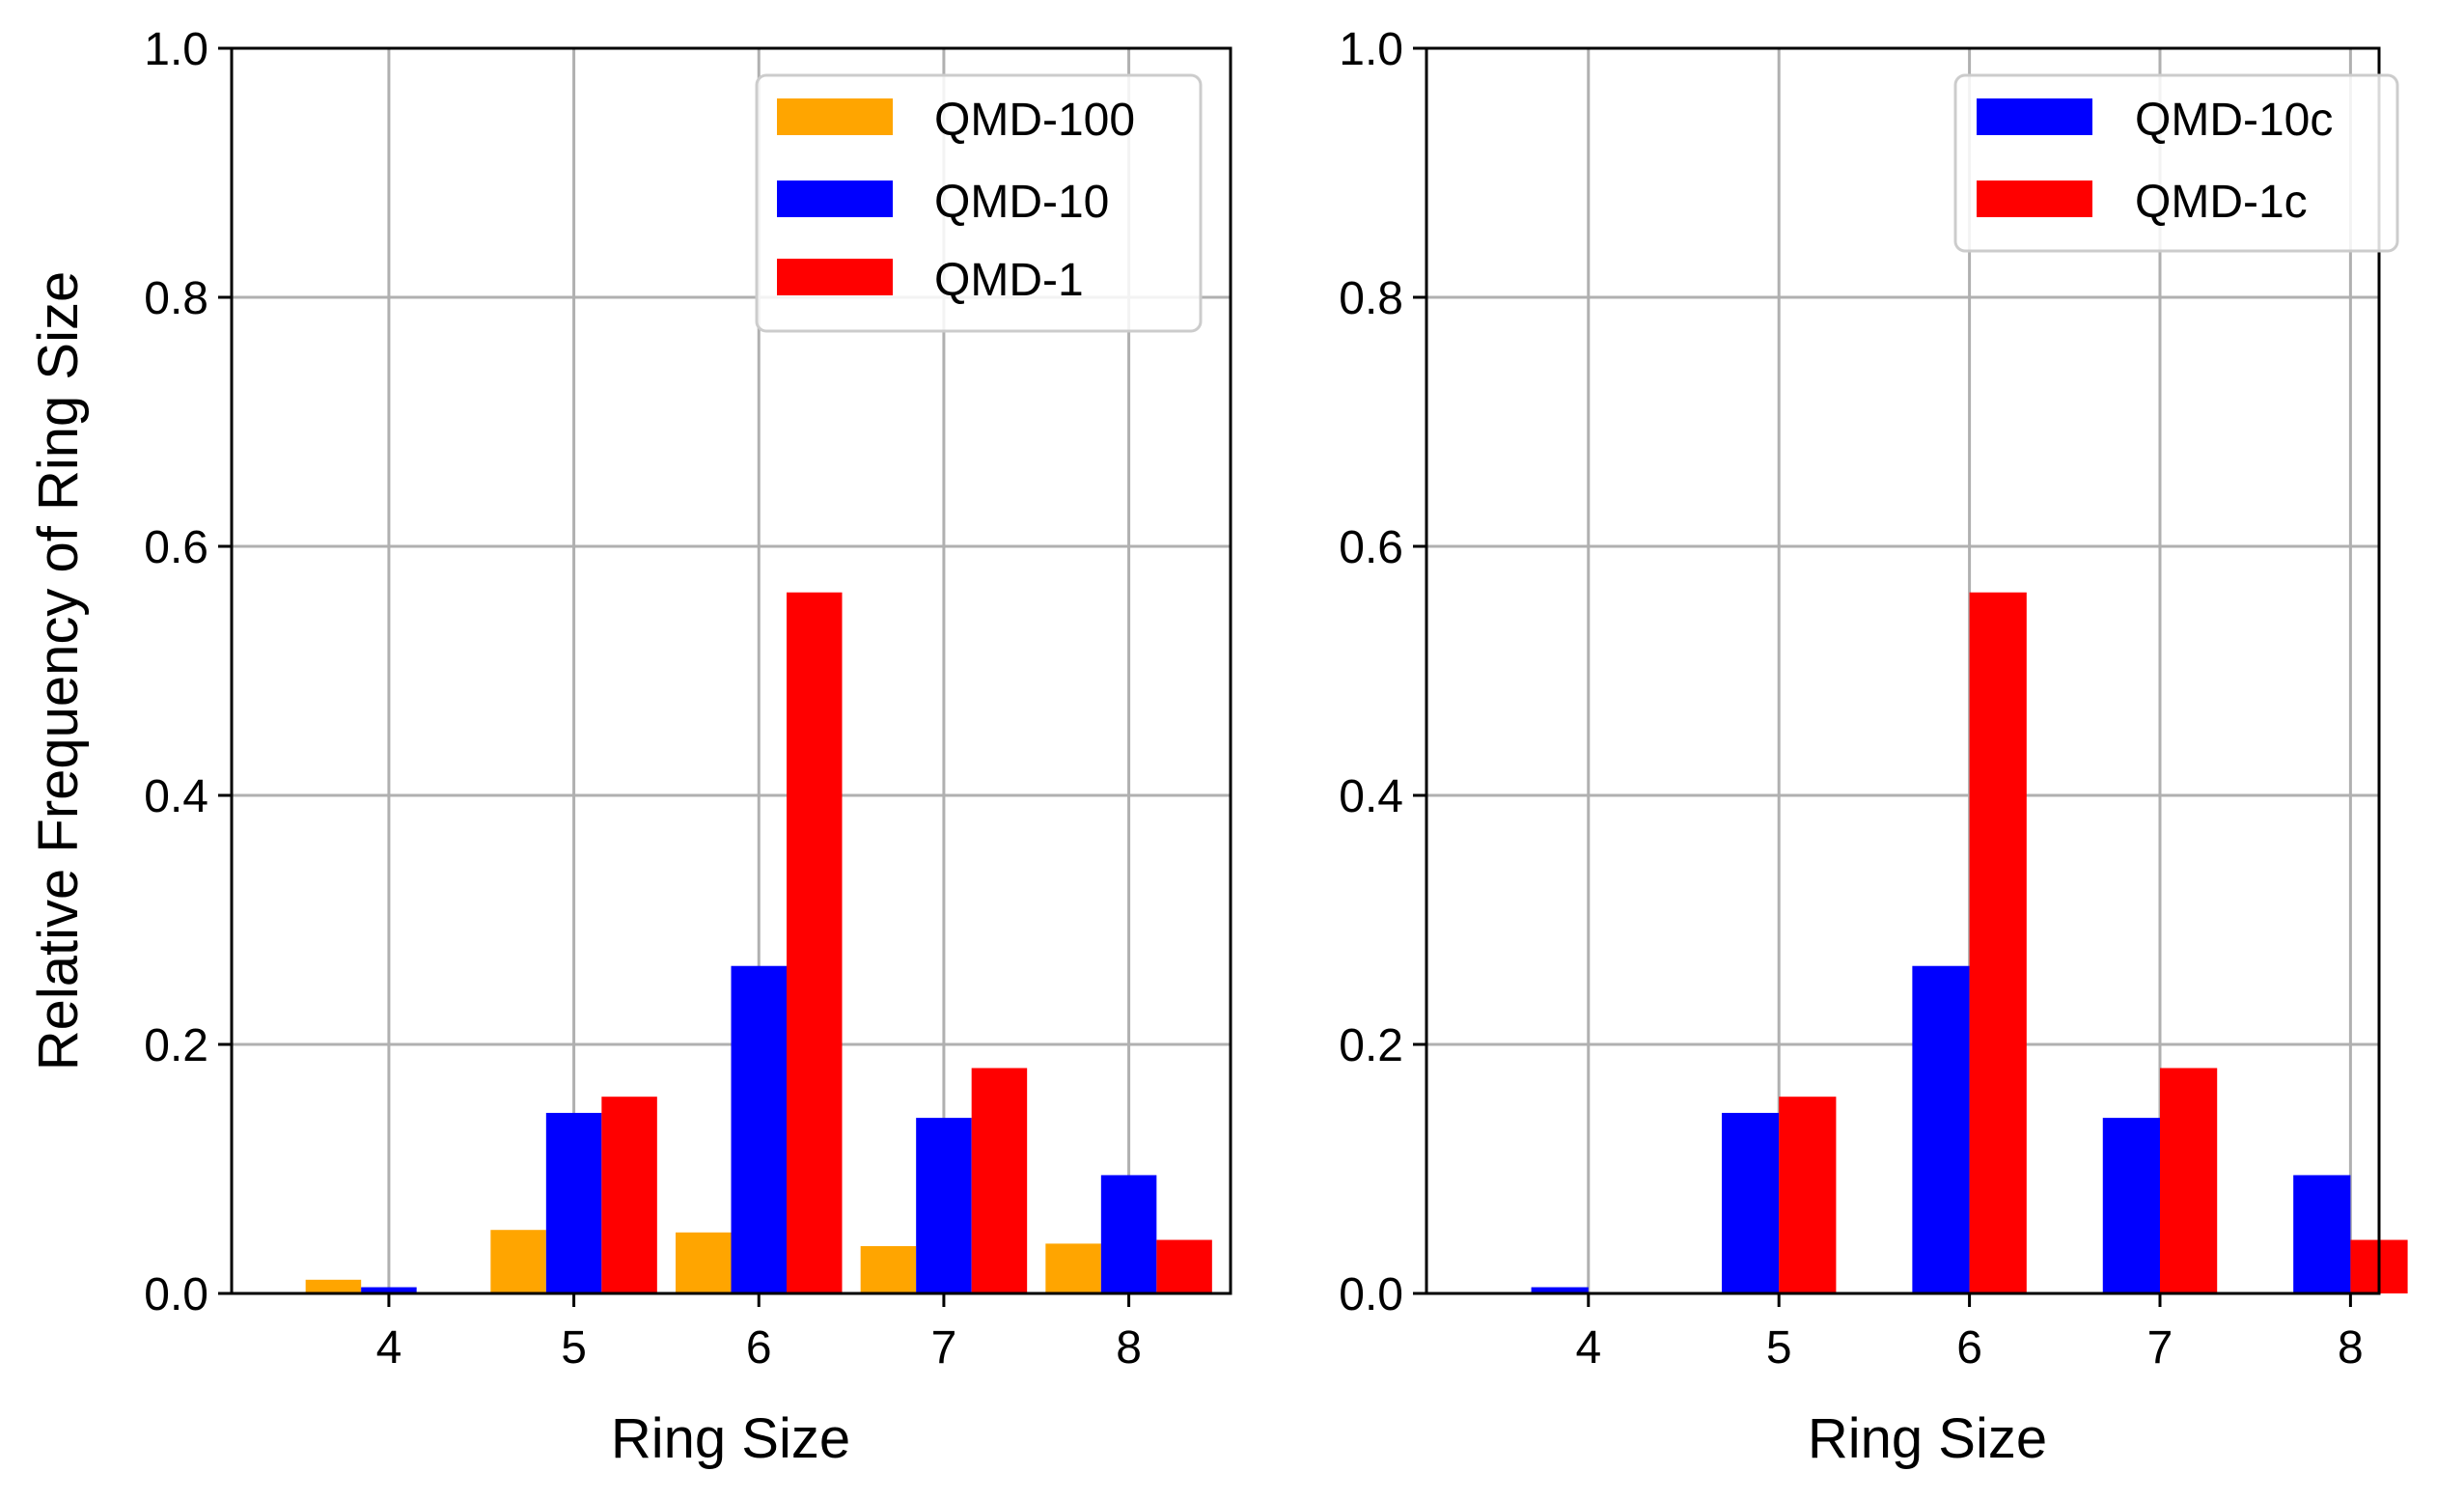 This screenshot has height=1500, width=2464. Describe the element at coordinates (759, 1348) in the screenshot. I see `left-x-tick-label-6: 6` at that location.